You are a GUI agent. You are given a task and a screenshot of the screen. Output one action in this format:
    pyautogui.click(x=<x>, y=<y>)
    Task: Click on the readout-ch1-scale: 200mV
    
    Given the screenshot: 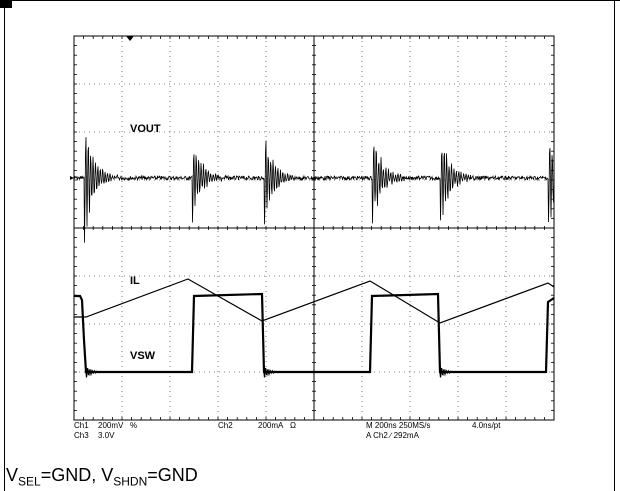 What is the action you would take?
    pyautogui.click(x=111, y=425)
    